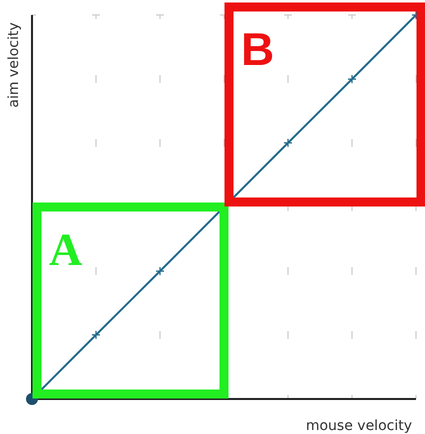 The width and height of the screenshot is (425, 434). I want to click on annotation: A, so click(65, 249).